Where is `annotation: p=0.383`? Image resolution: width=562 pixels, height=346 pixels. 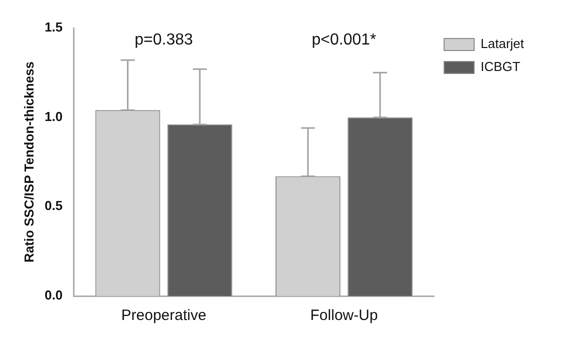
annotation: p=0.383 is located at coordinates (164, 39).